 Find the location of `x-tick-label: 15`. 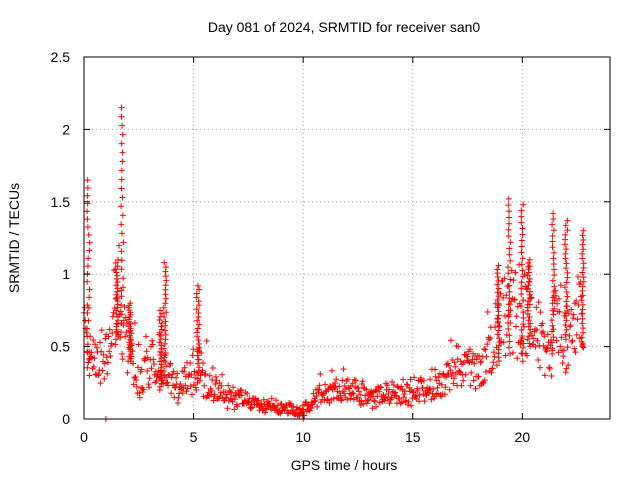

x-tick-label: 15 is located at coordinates (413, 437).